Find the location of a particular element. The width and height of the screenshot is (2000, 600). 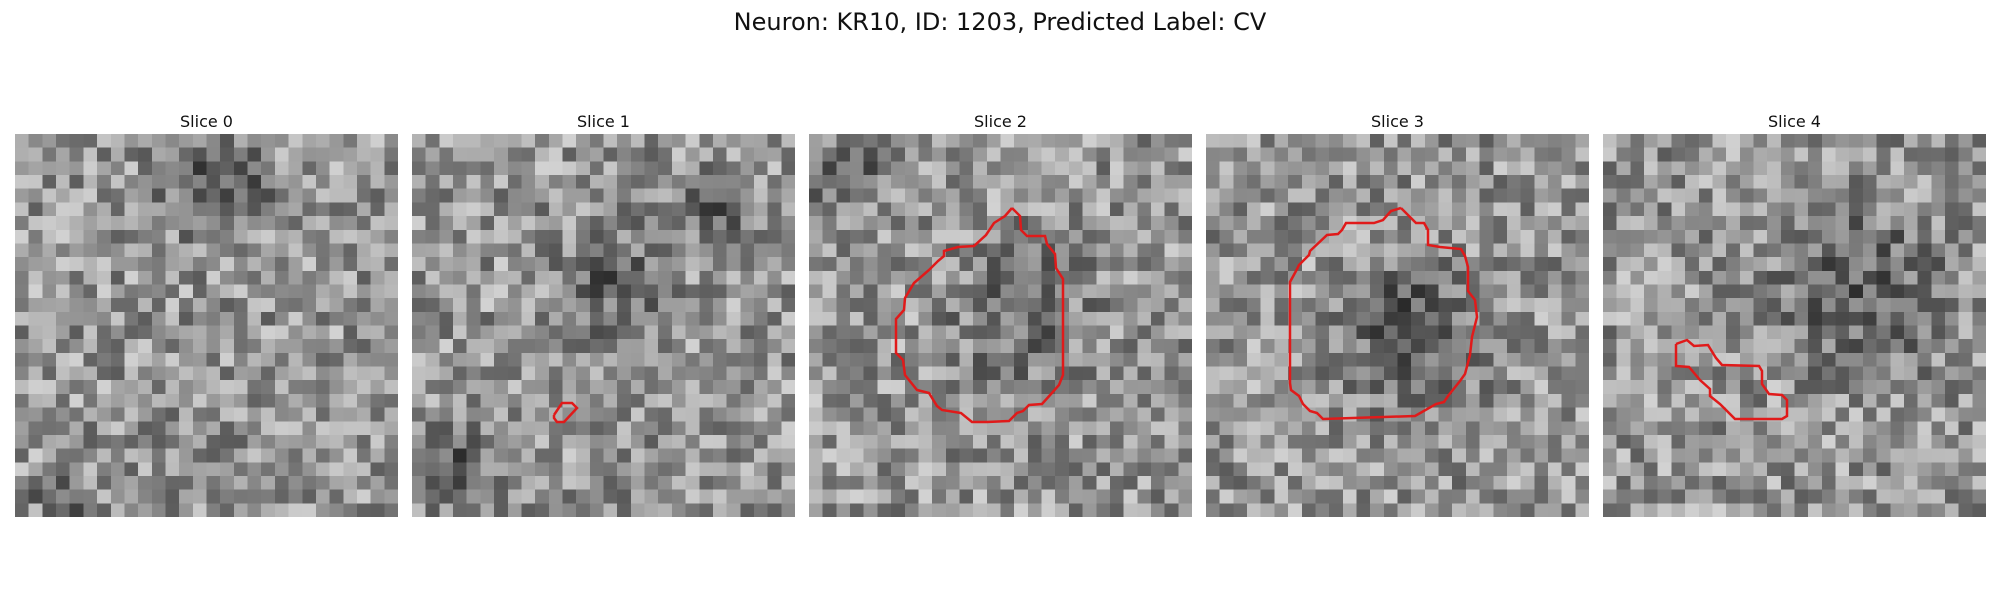

slice-panel-2: Slice 2 is located at coordinates (1000, 316).